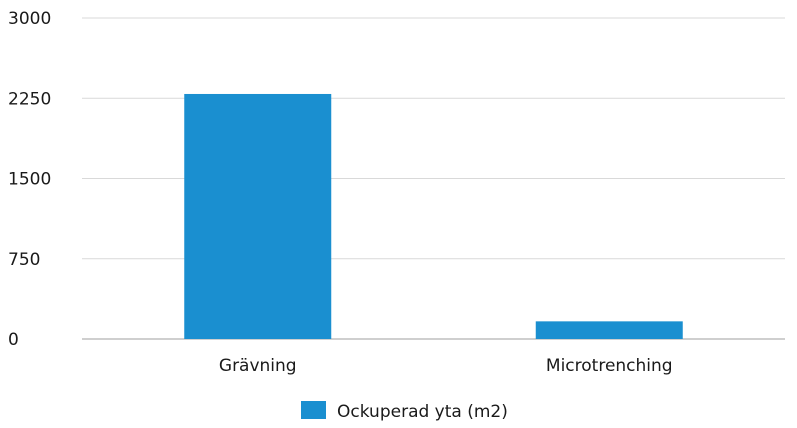 This screenshot has width=797, height=428. I want to click on y-tick-label: 1500, so click(29, 180).